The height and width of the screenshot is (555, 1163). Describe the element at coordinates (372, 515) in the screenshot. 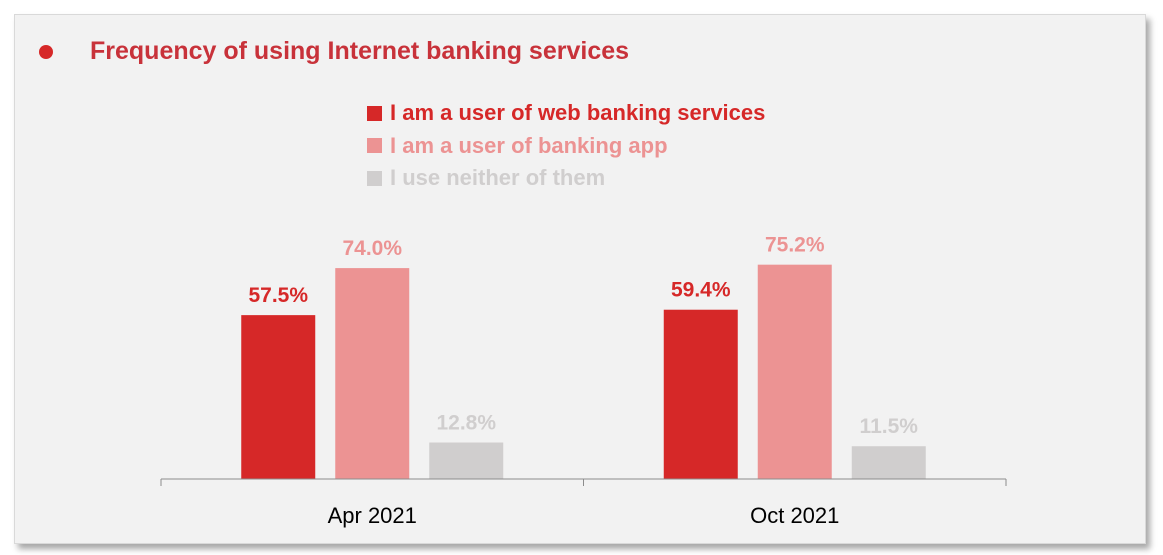

I see `x-tick-label-1: Apr 2021` at that location.